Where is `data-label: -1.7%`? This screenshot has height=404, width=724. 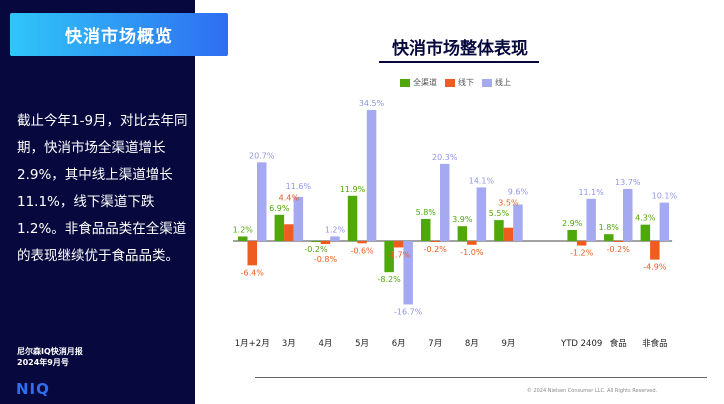
data-label: -1.7% is located at coordinates (399, 254).